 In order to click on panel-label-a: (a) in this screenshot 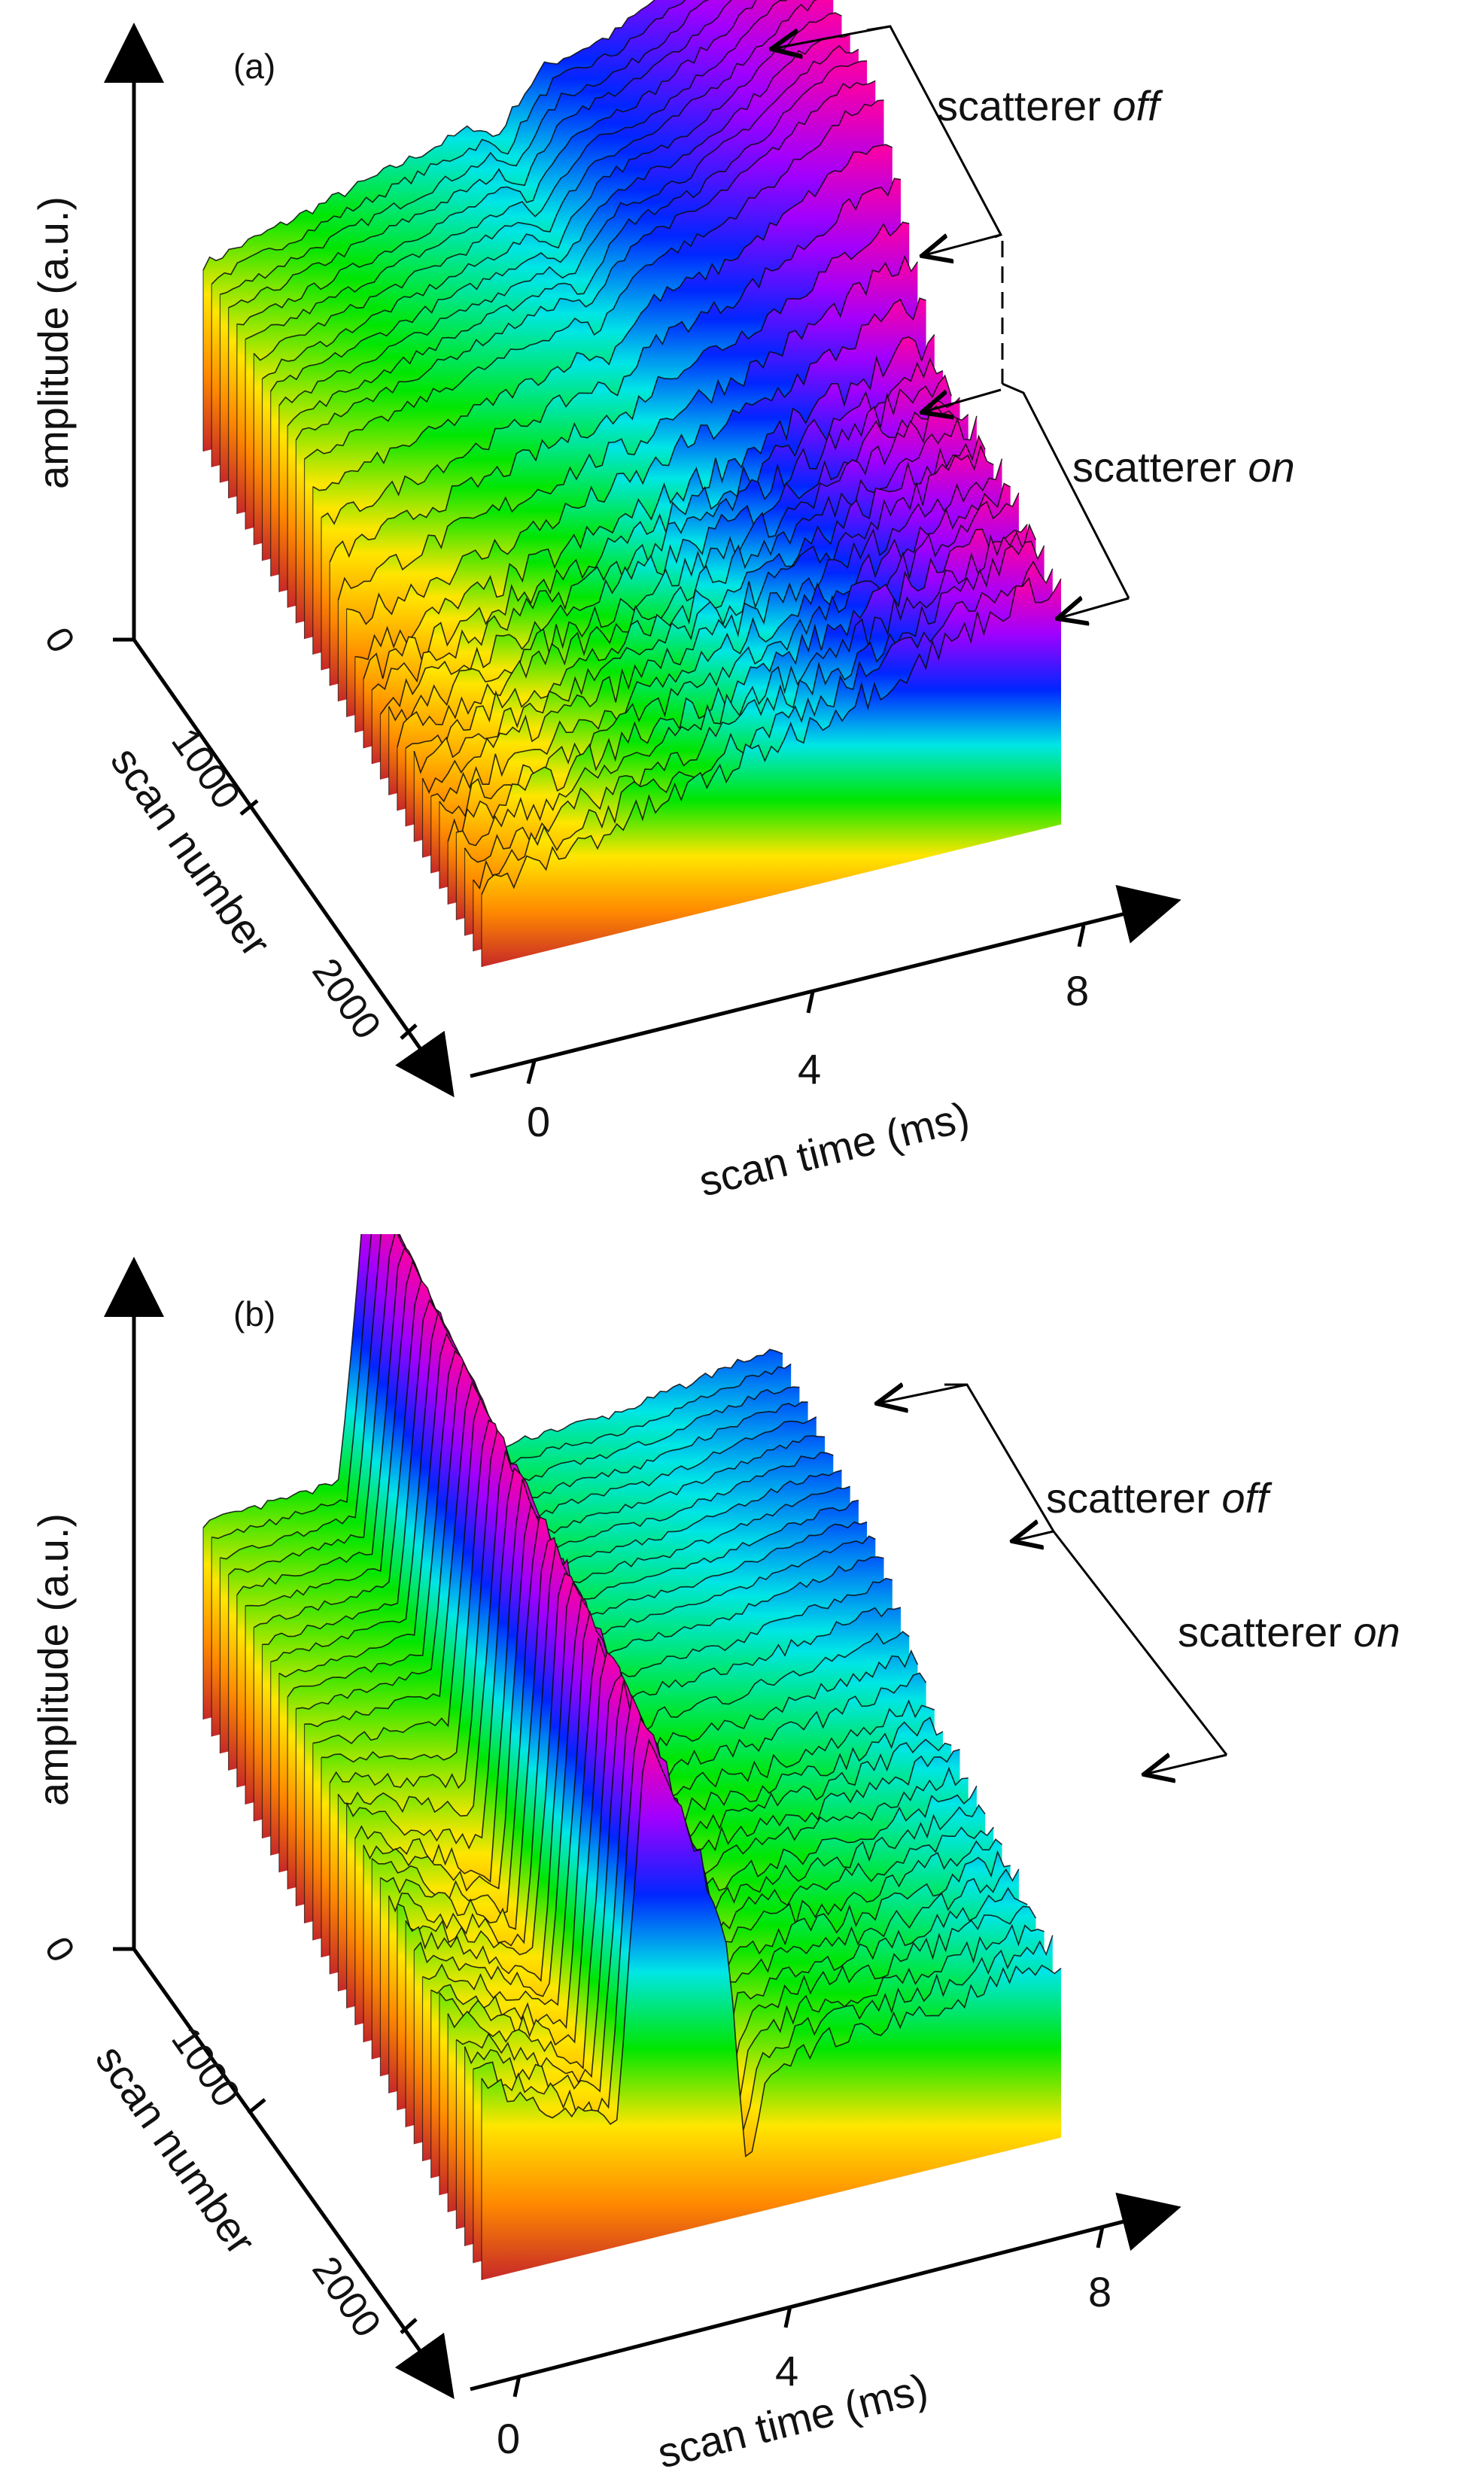, I will do `click(254, 66)`.